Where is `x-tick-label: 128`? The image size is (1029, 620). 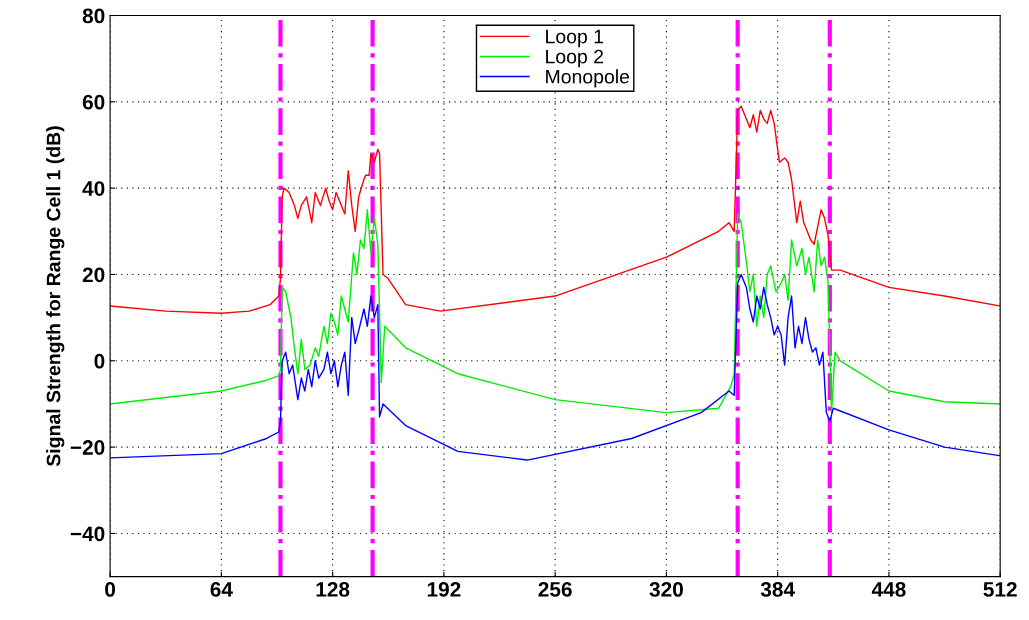 x-tick-label: 128 is located at coordinates (333, 589).